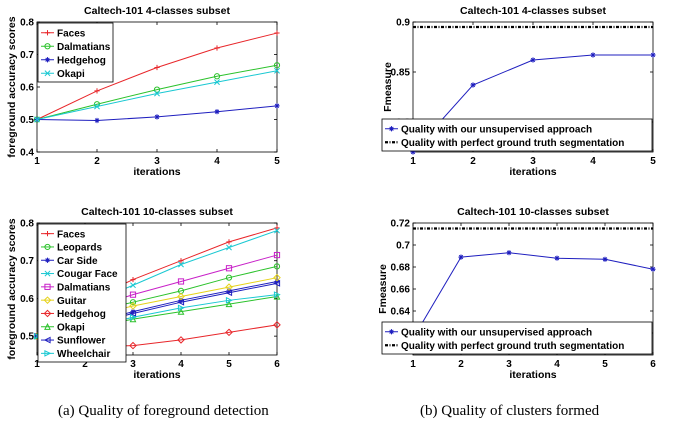 Image resolution: width=689 pixels, height=427 pixels. What do you see at coordinates (383, 289) in the screenshot?
I see `y-axis-label: Fmeasure` at bounding box center [383, 289].